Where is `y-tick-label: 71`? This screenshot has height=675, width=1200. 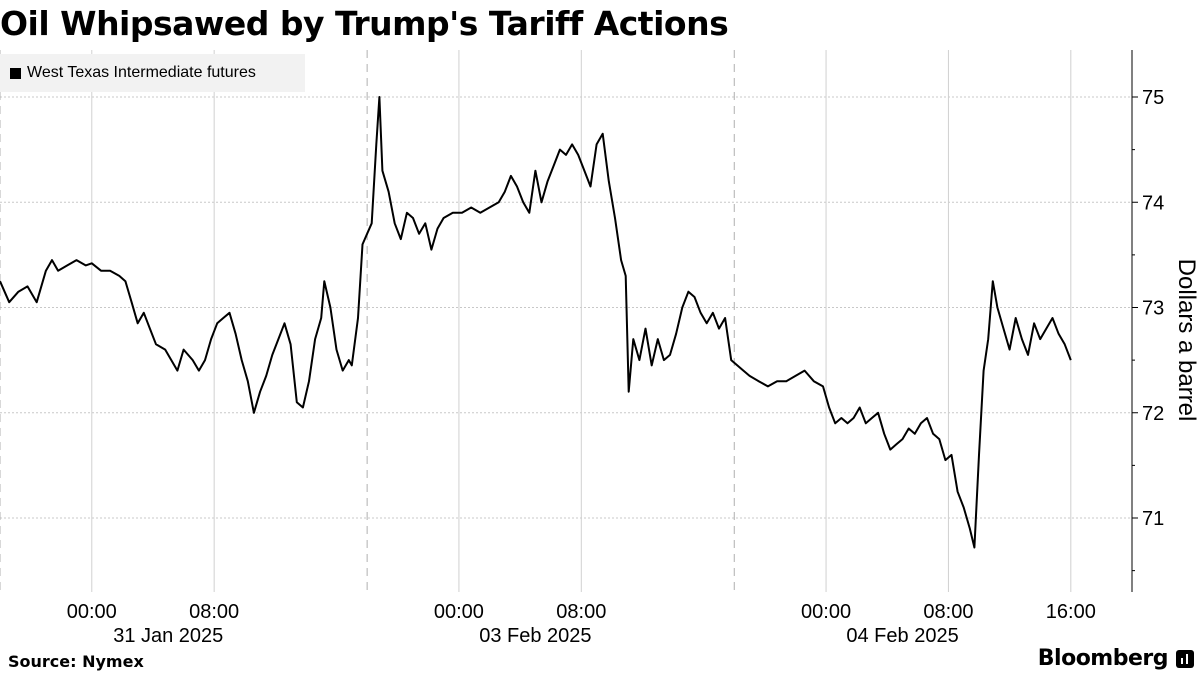
y-tick-label: 71 is located at coordinates (1153, 519).